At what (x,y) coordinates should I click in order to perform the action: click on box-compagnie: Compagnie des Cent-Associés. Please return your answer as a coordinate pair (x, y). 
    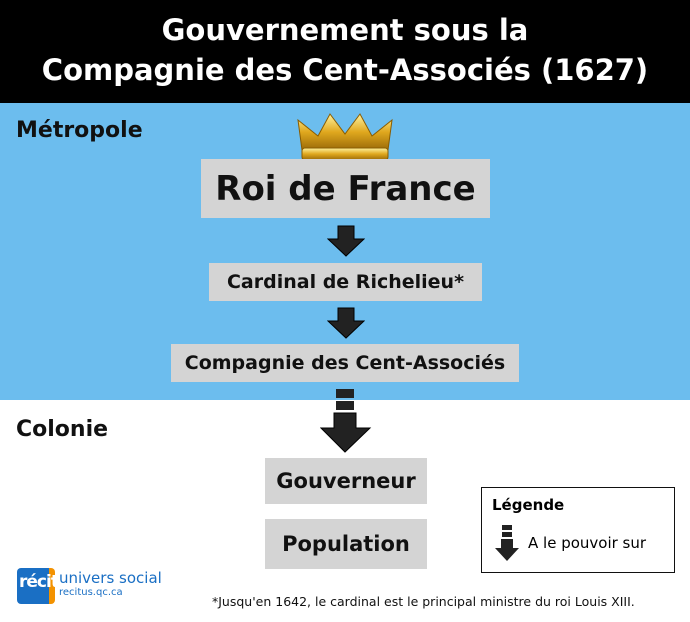
    Looking at the image, I should click on (345, 363).